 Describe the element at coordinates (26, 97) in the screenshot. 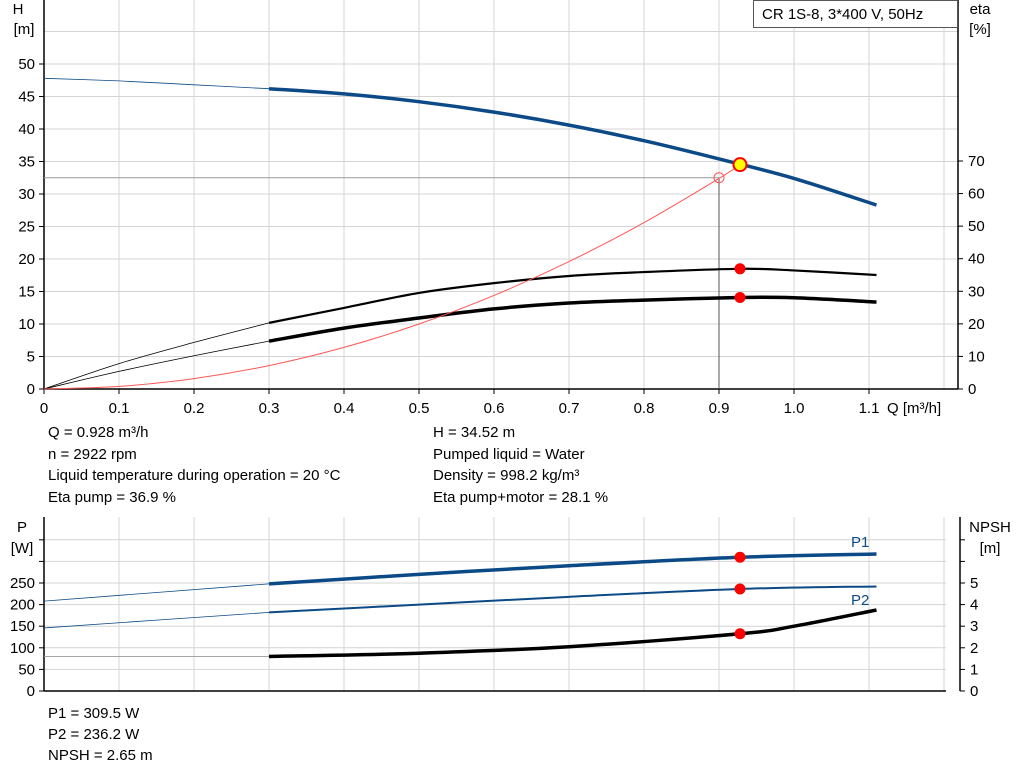

I see `y-left-tick-label: 45` at that location.